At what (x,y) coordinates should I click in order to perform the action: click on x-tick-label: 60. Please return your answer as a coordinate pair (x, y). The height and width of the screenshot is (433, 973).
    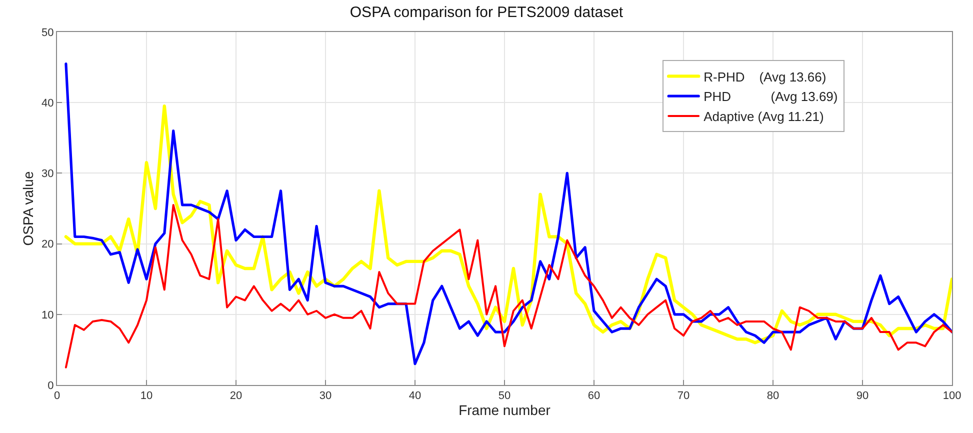
    Looking at the image, I should click on (594, 396).